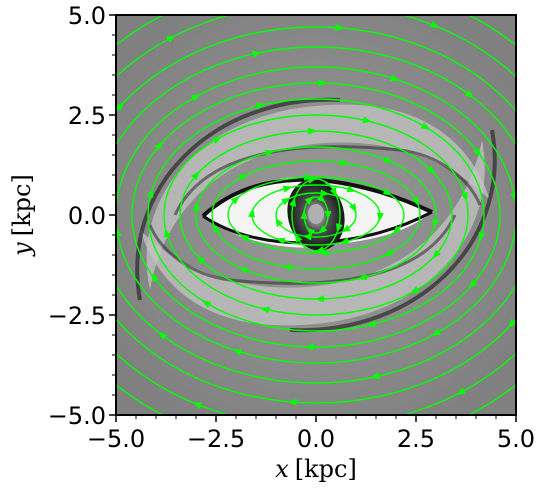 This screenshot has width=542, height=491. I want to click on y-ticks: −5.0 −2.5 0.0 2.5 5.0, so click(82, 216).